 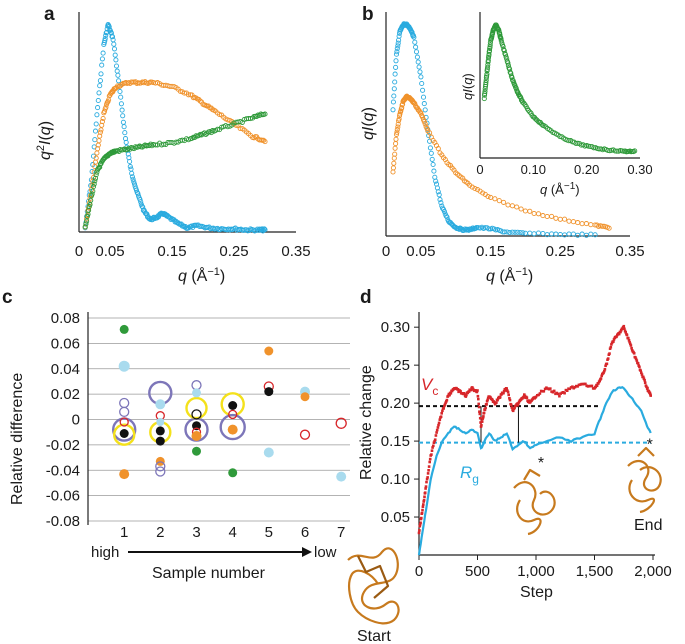 What do you see at coordinates (65, 369) in the screenshot?
I see `panel-c-y-tick-label: 0.04` at bounding box center [65, 369].